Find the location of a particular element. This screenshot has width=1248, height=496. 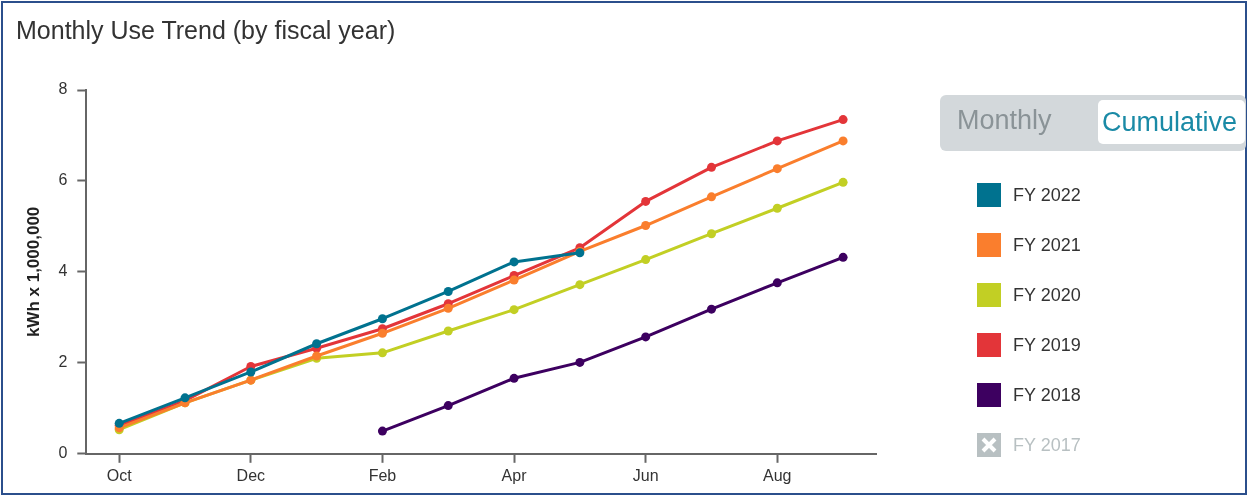

x-tick-label: Jun is located at coordinates (645, 475).